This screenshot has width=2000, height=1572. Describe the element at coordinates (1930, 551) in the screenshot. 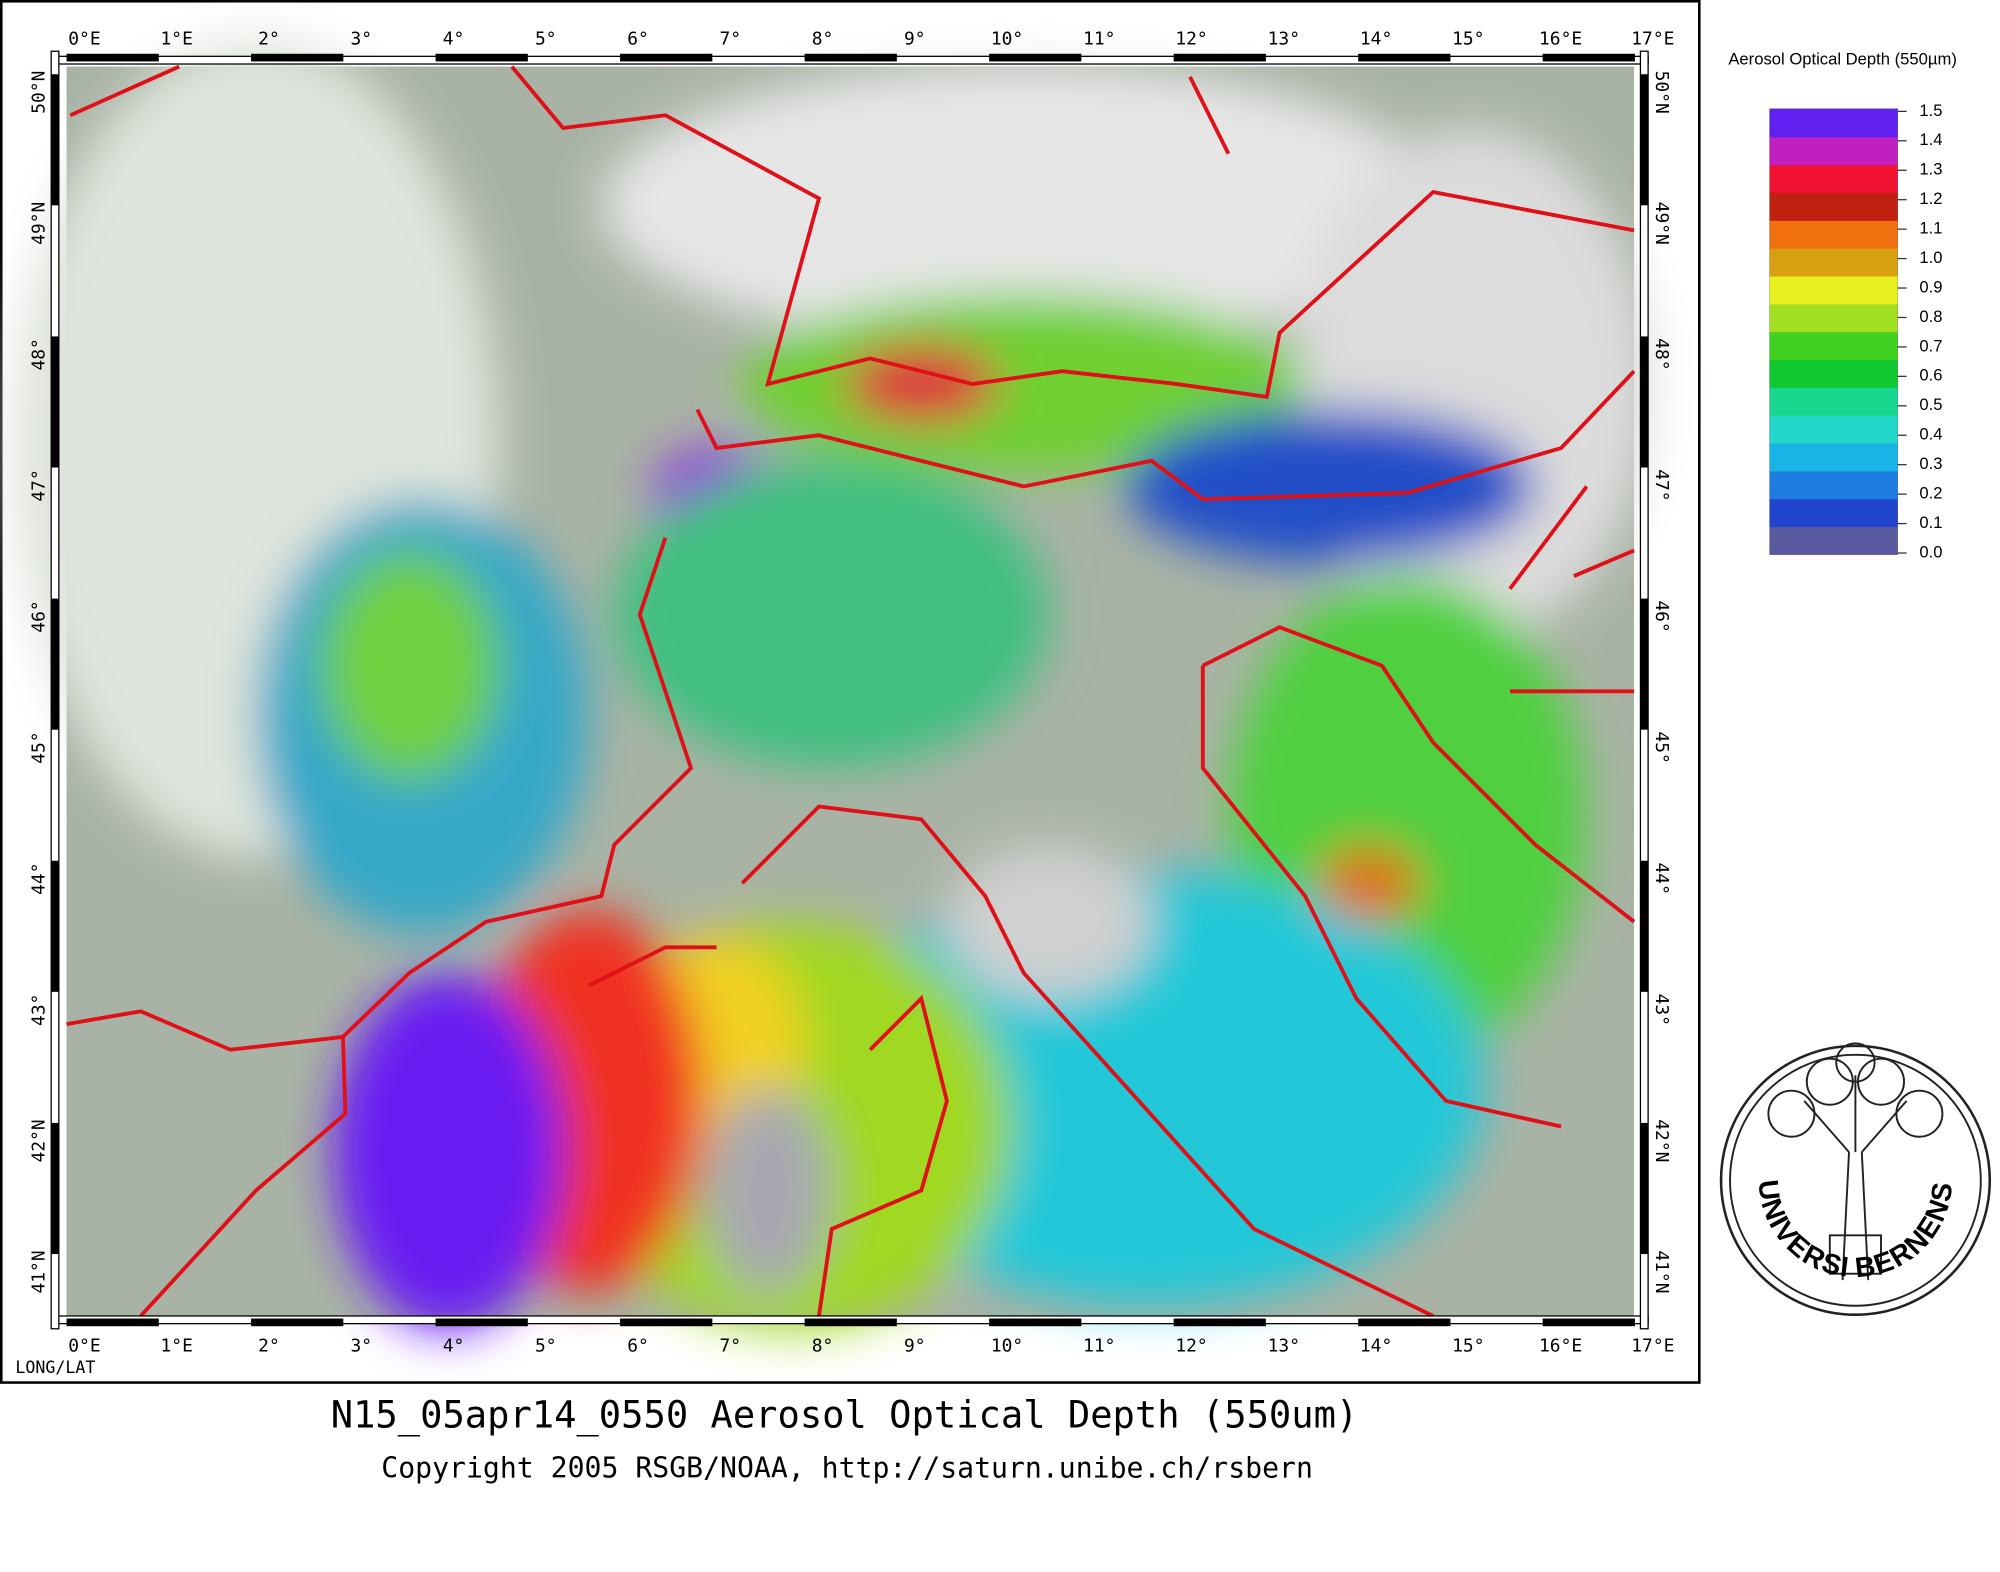

I see `legend-tick-label: 0.0` at that location.